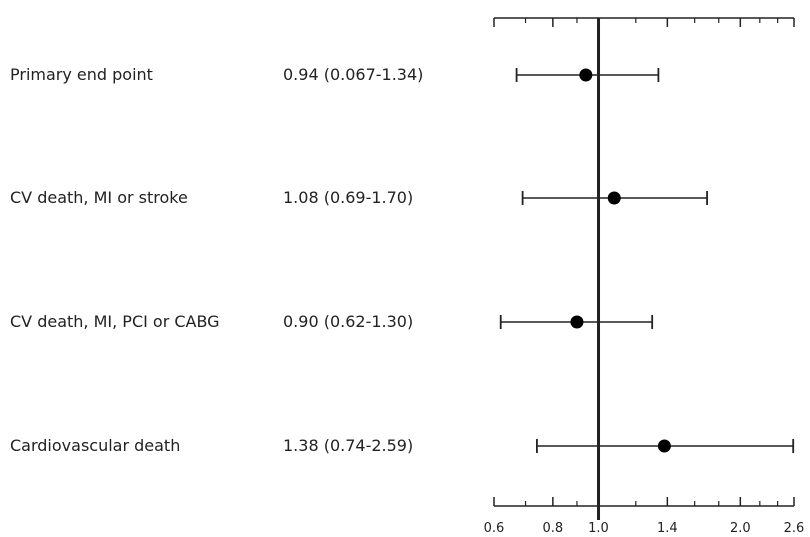 The image size is (810, 537). Describe the element at coordinates (348, 445) in the screenshot. I see `row-estimate-text: 1.38 (0.74-2.59)` at that location.